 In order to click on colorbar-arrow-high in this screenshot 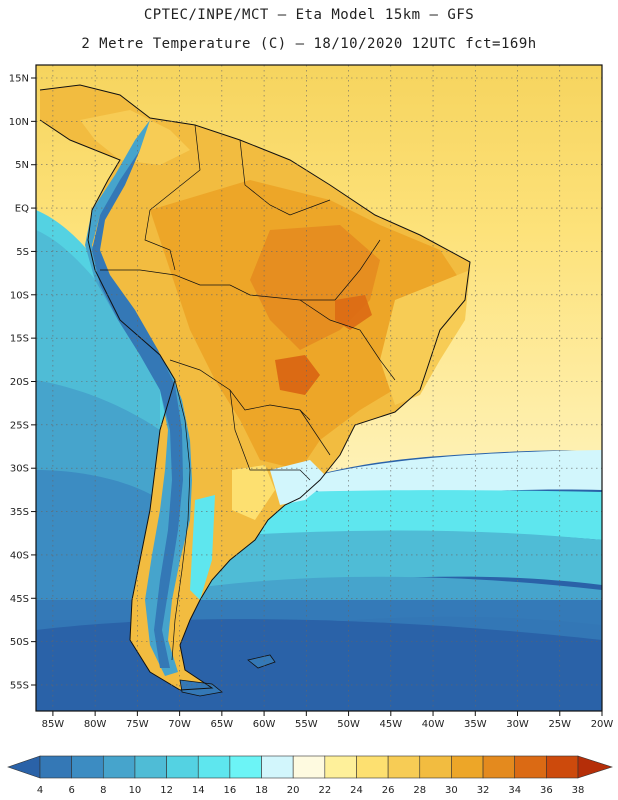, I will do `click(595, 767)`.